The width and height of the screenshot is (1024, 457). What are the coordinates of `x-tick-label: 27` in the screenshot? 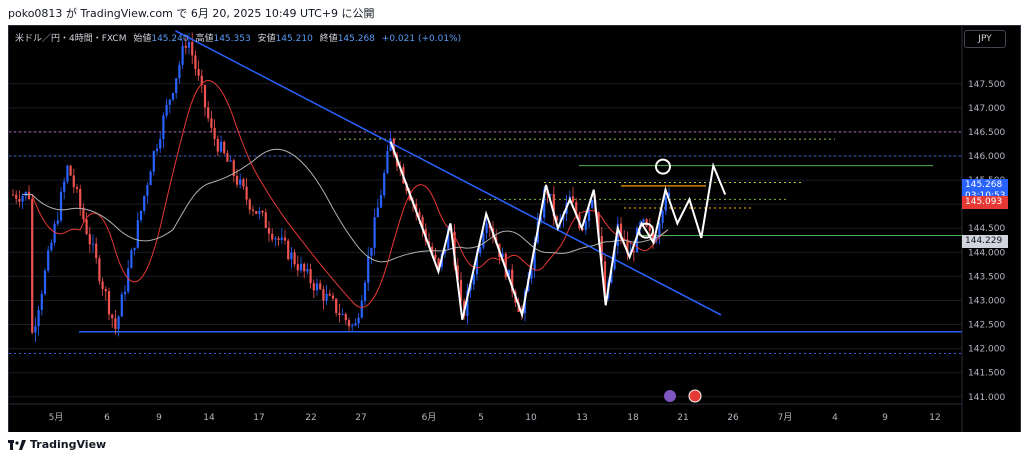 It's located at (360, 418).